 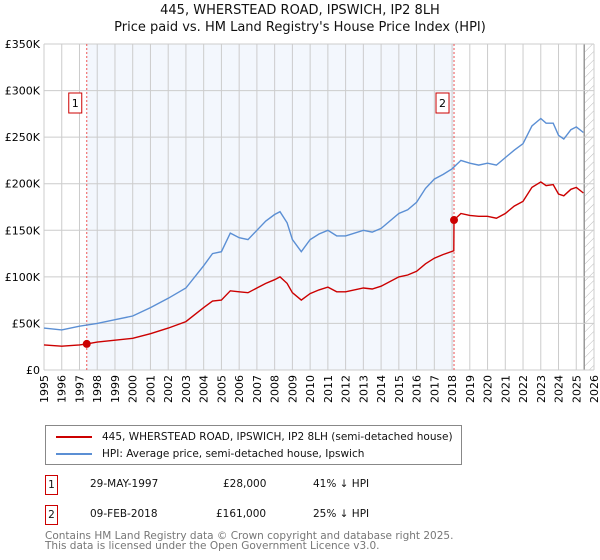 What do you see at coordinates (221, 389) in the screenshot?
I see `x-tick-label: 2005` at bounding box center [221, 389].